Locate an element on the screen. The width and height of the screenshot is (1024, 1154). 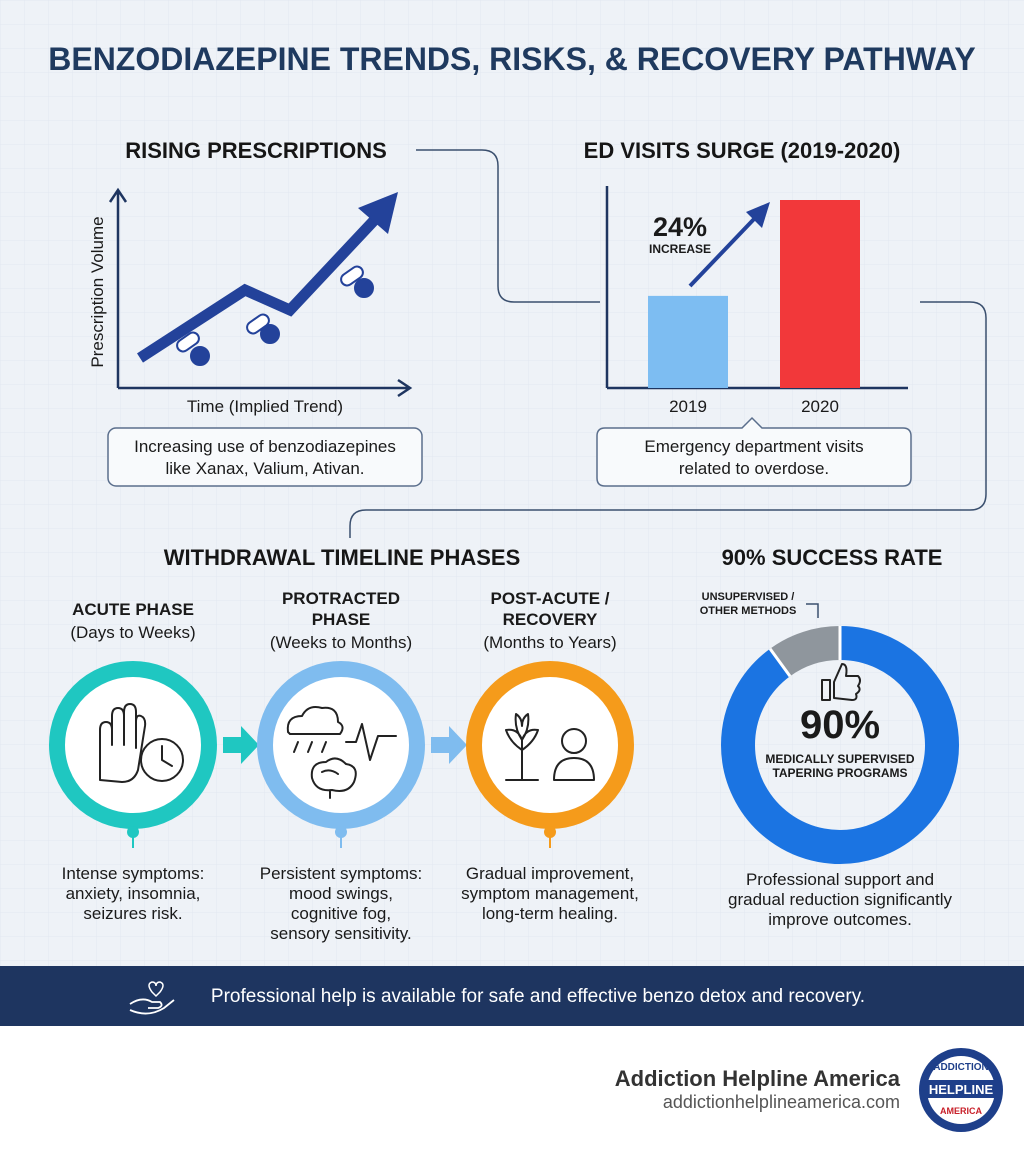
phase-description: cognitive fog, is located at coordinates (341, 913).